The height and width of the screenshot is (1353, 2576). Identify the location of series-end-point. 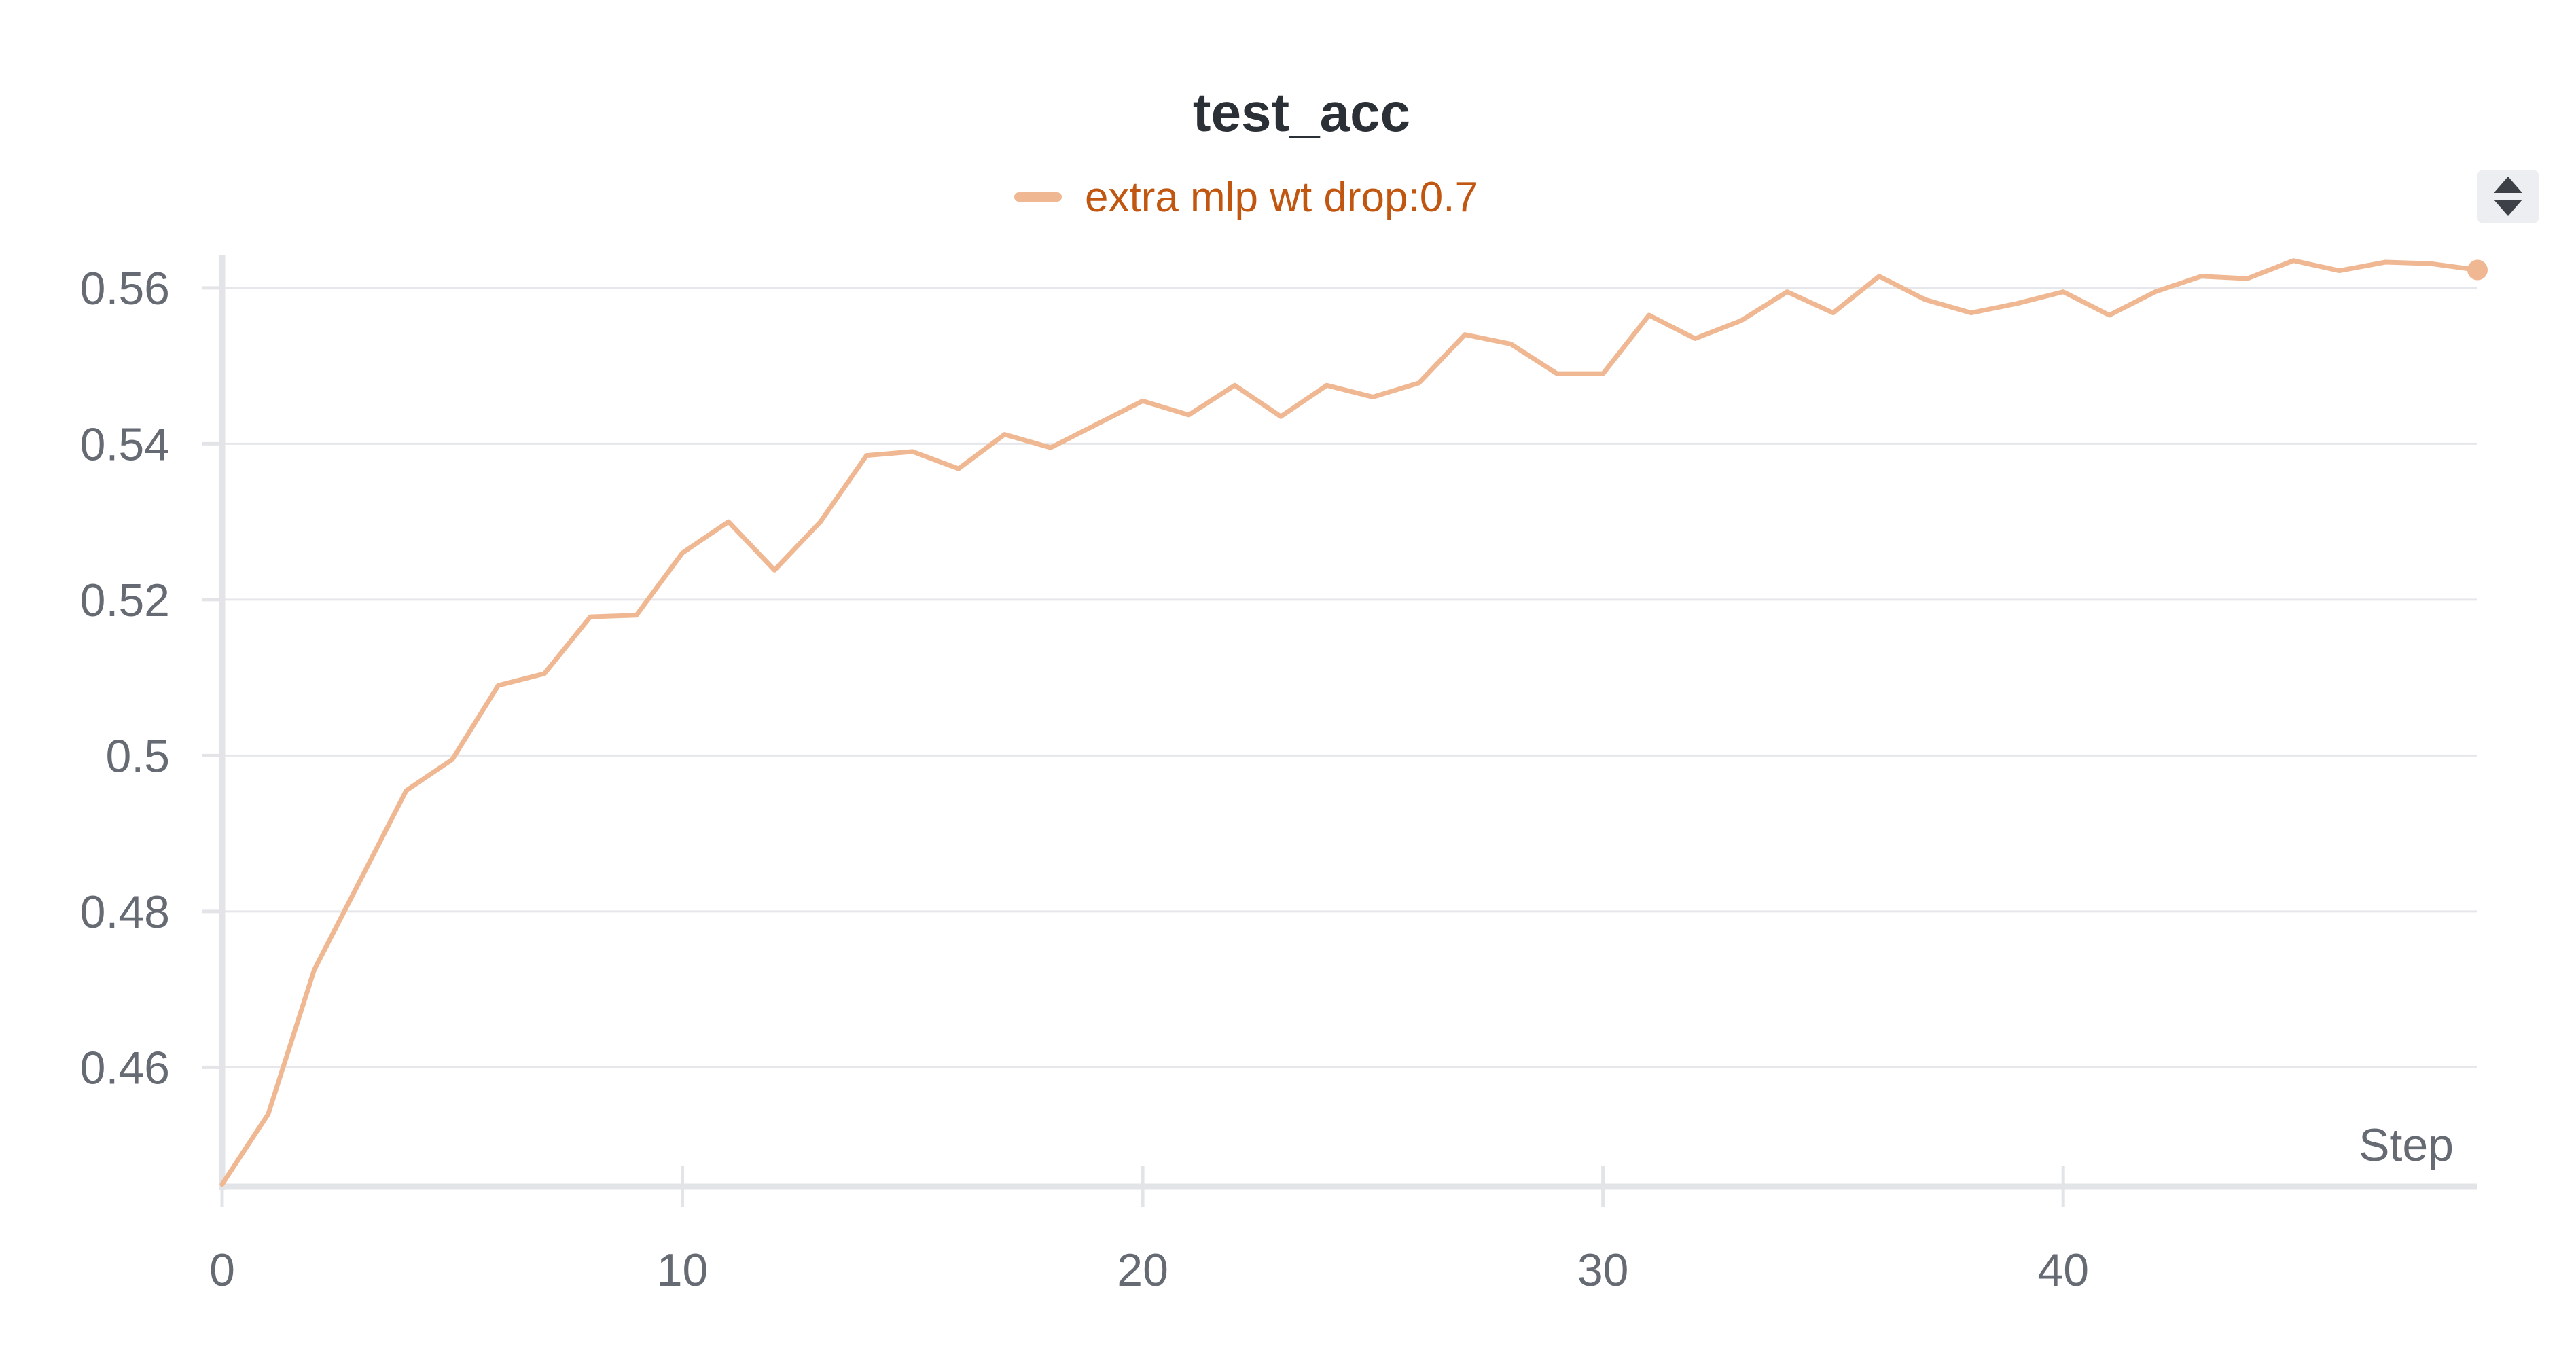
(2477, 270).